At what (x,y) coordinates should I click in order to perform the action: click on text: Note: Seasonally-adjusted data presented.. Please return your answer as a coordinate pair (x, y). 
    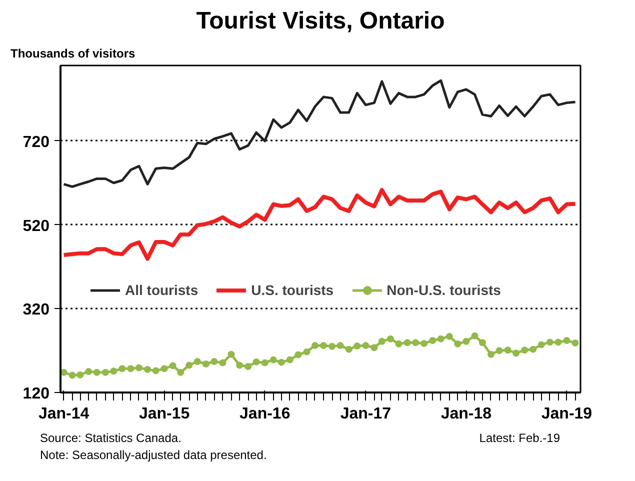
    Looking at the image, I should click on (154, 455).